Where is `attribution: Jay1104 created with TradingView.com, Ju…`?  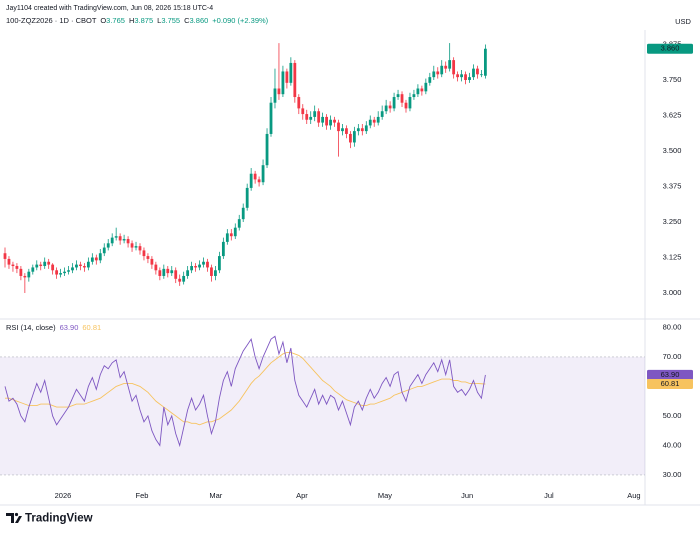
attribution: Jay1104 created with TradingView.com, Ju… is located at coordinates (109, 8).